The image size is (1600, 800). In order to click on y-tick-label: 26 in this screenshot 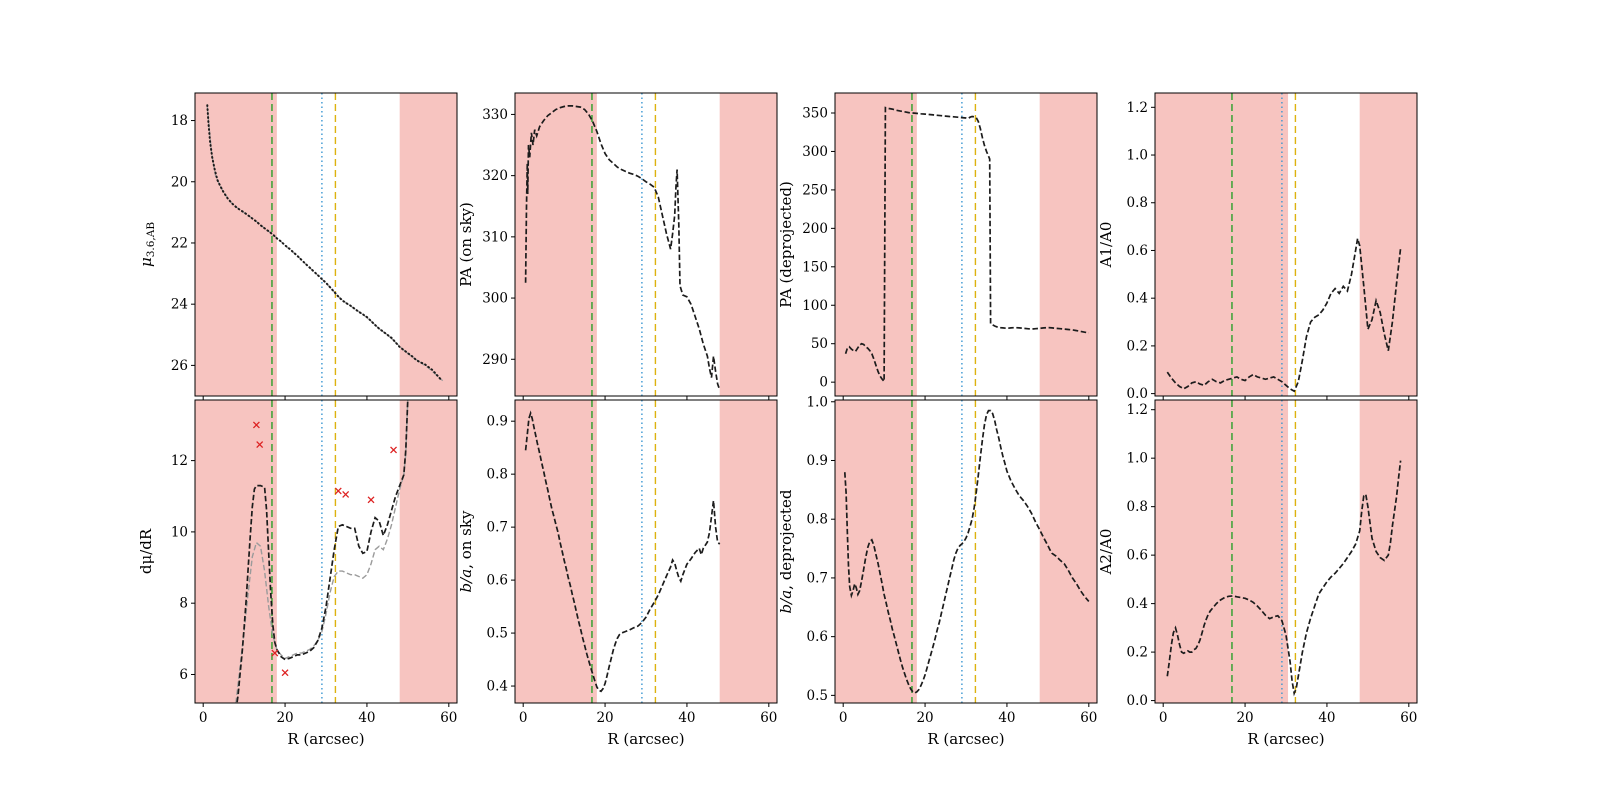, I will do `click(179, 366)`.